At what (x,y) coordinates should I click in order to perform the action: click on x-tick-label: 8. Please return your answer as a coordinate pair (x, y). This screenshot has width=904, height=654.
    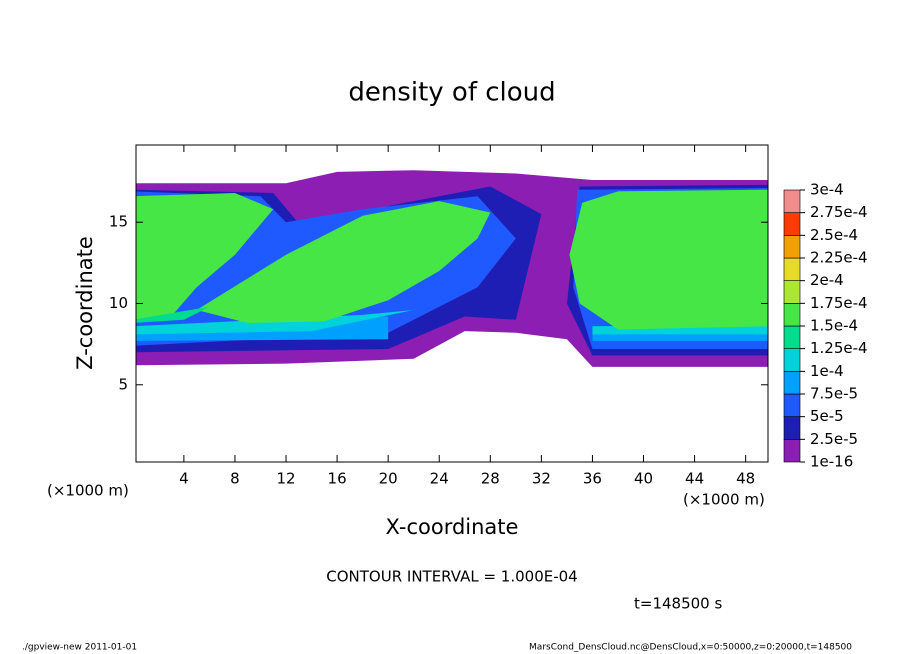
    Looking at the image, I should click on (235, 479).